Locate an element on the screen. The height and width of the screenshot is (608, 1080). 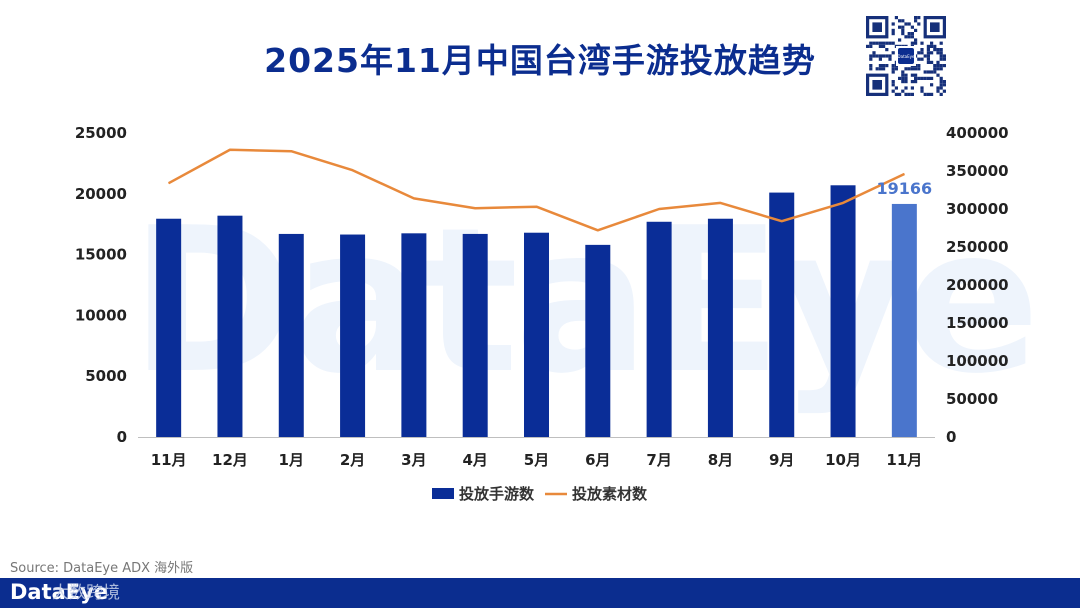
y-right-tick-label: 400000 is located at coordinates (977, 133).